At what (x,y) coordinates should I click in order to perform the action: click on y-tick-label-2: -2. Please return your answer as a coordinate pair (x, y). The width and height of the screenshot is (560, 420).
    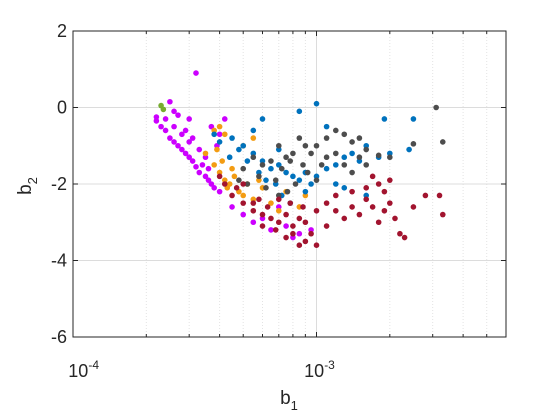
    Looking at the image, I should click on (59, 184).